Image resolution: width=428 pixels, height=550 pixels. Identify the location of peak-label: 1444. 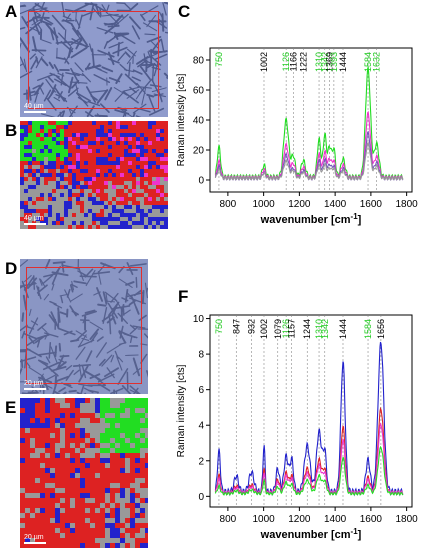
(343, 329).